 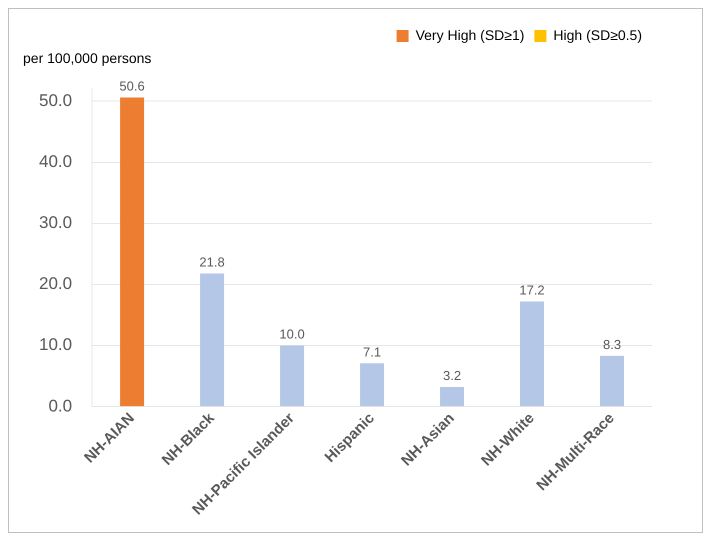 What do you see at coordinates (532, 290) in the screenshot?
I see `data-label: 17.2` at bounding box center [532, 290].